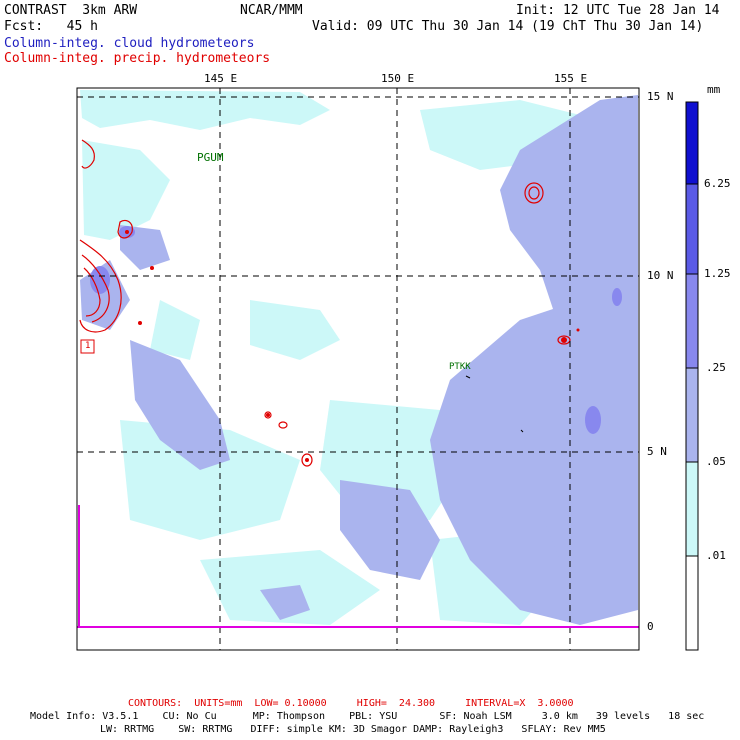 This screenshot has width=740, height=740. I want to click on precip-box, so click(87, 346).